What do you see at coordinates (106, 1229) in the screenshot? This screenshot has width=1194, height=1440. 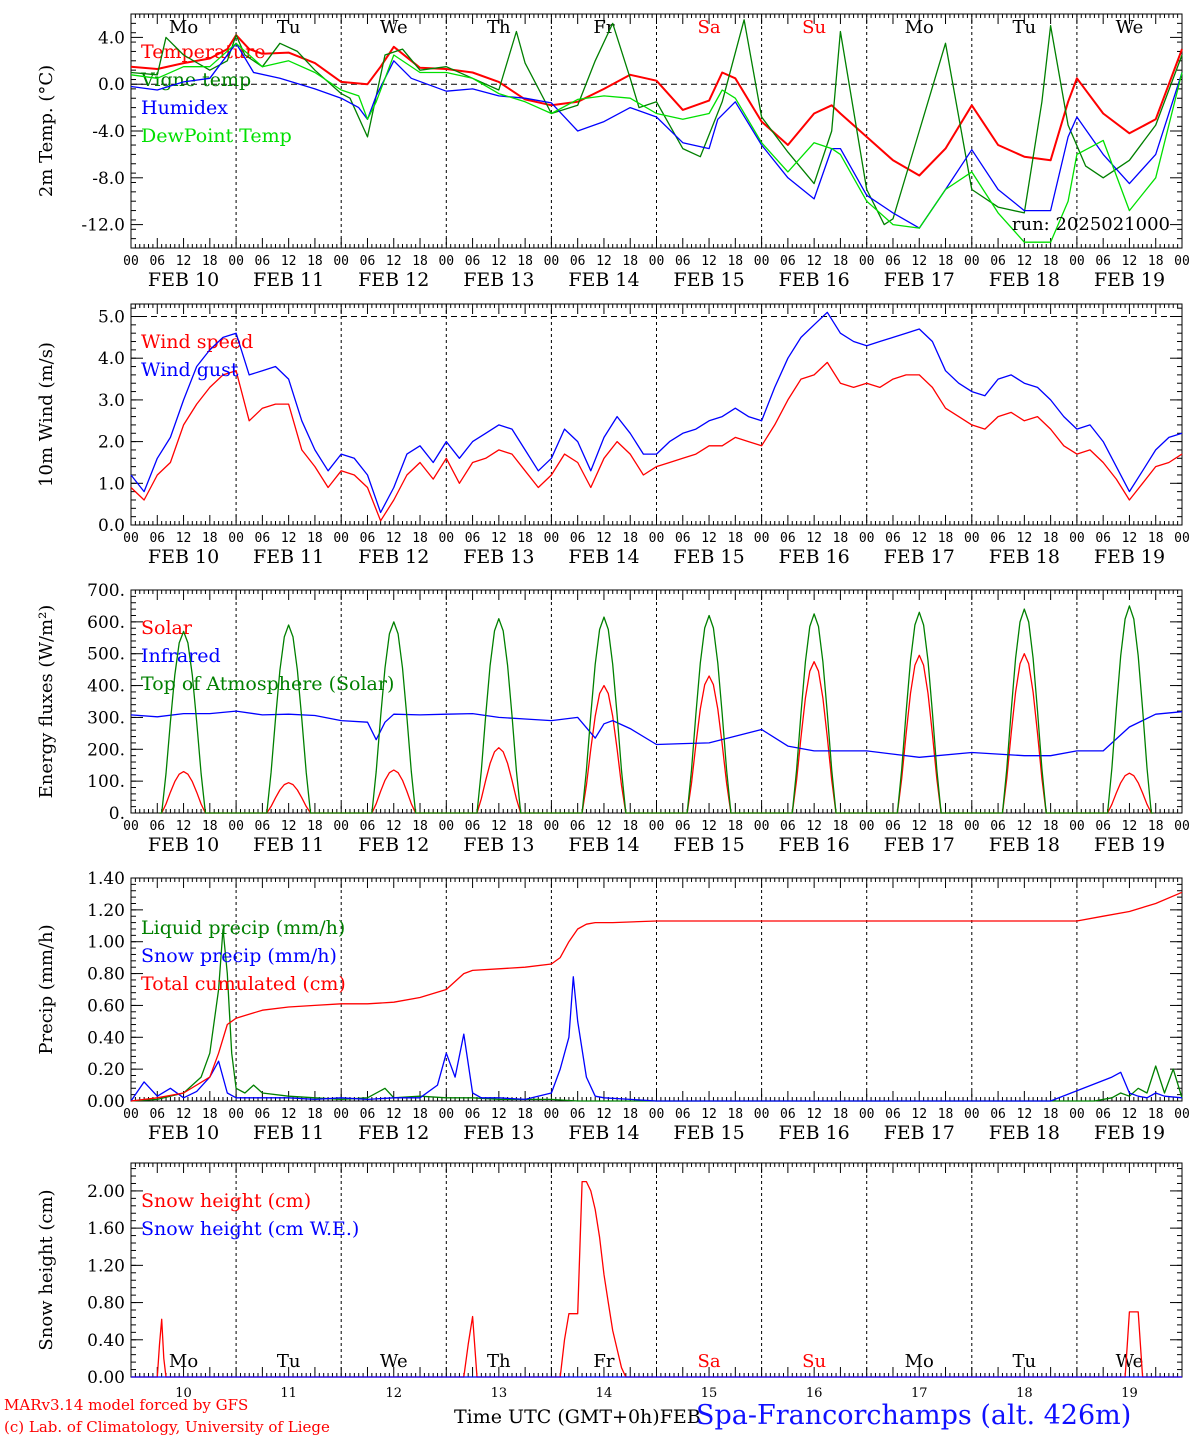 I see `y-tick-label: 1.60` at bounding box center [106, 1229].